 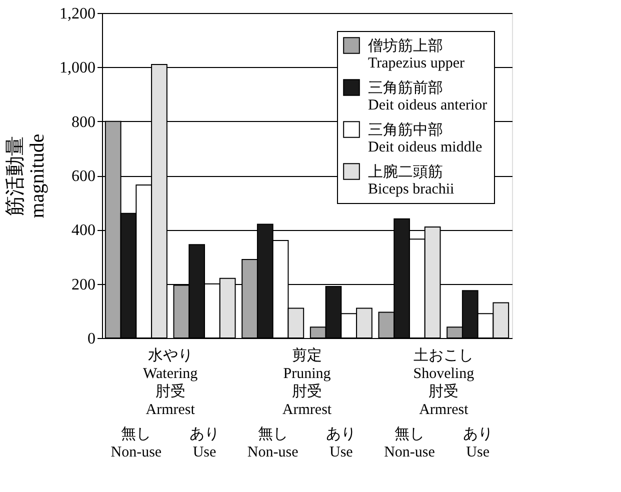 What do you see at coordinates (416, 55) in the screenshot?
I see `legend-label: 僧坊筋上部 Trapezius upper` at bounding box center [416, 55].